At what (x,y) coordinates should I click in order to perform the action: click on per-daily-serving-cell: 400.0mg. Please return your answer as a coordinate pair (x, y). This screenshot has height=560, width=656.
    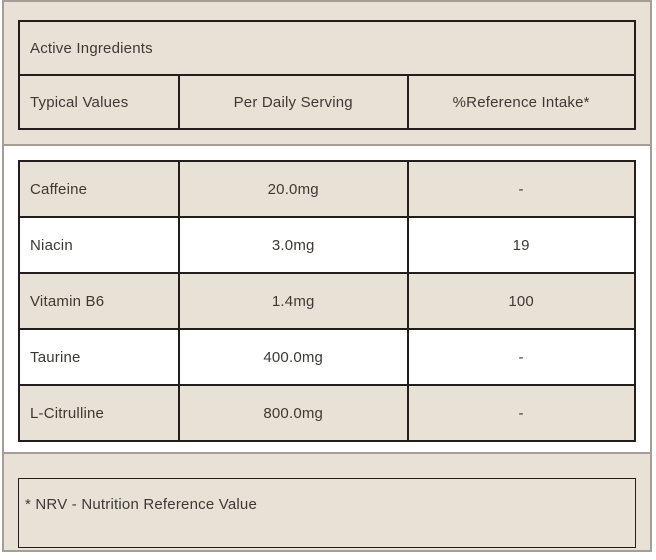
    Looking at the image, I should click on (294, 357).